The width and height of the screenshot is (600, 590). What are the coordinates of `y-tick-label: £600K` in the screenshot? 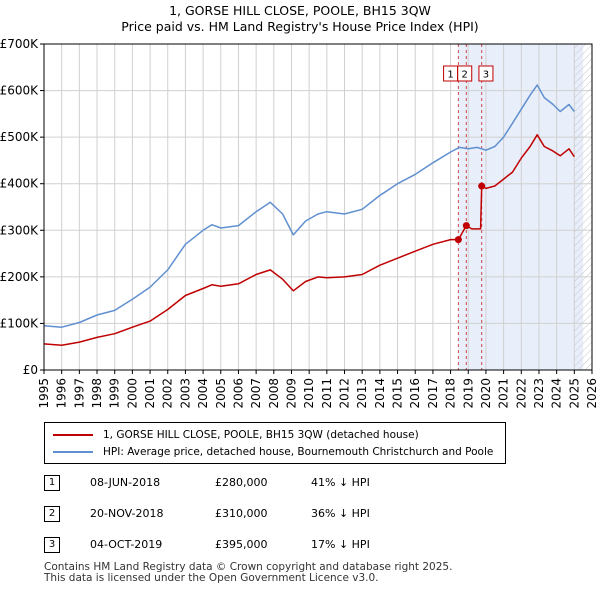 It's located at (19, 91).